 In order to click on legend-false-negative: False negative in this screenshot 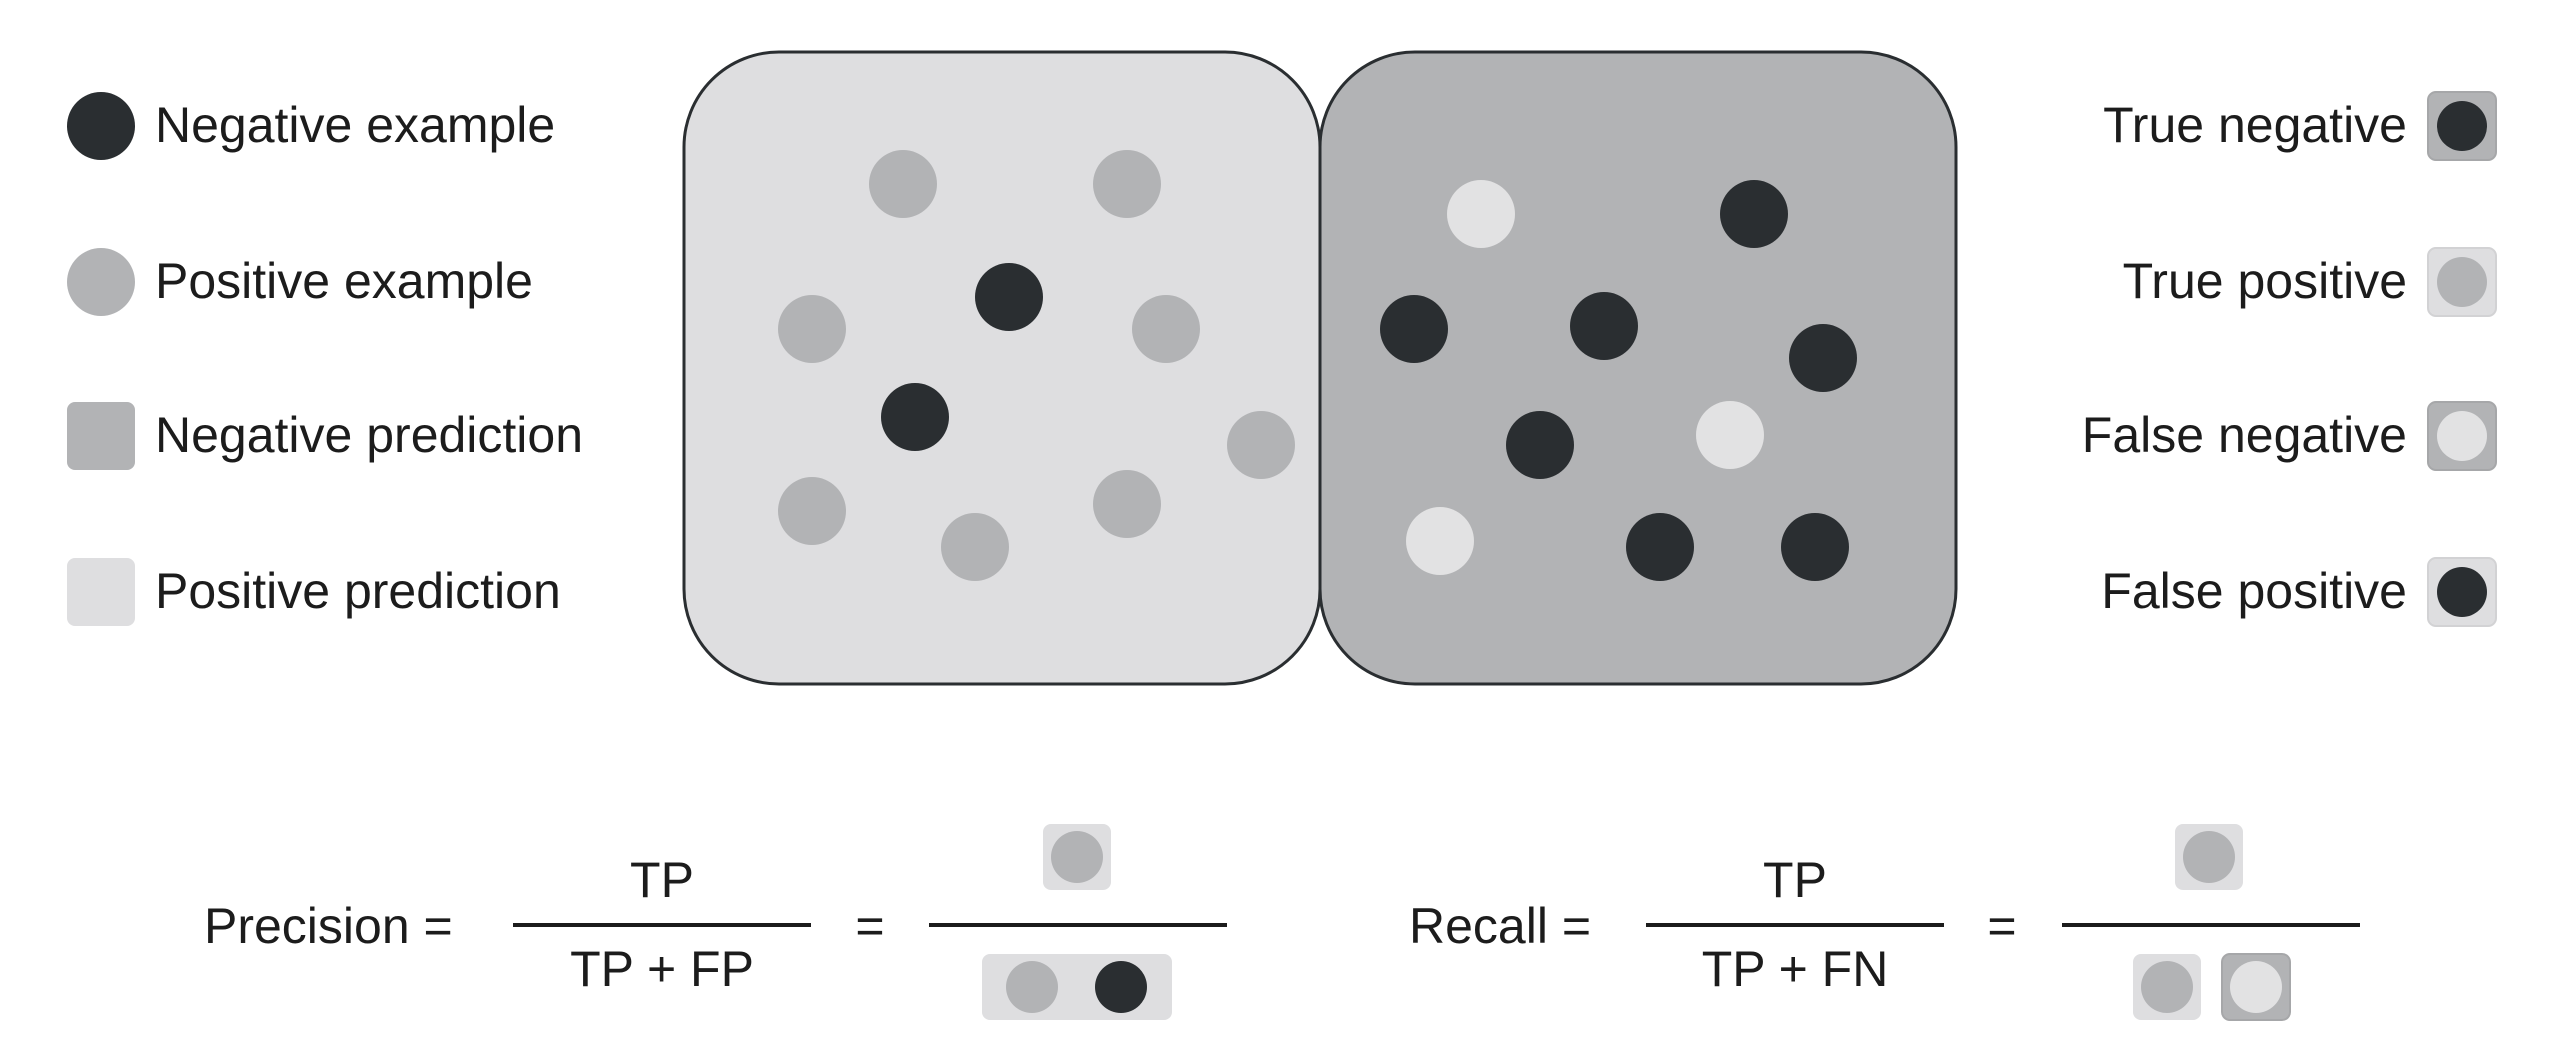, I will do `click(2289, 436)`.